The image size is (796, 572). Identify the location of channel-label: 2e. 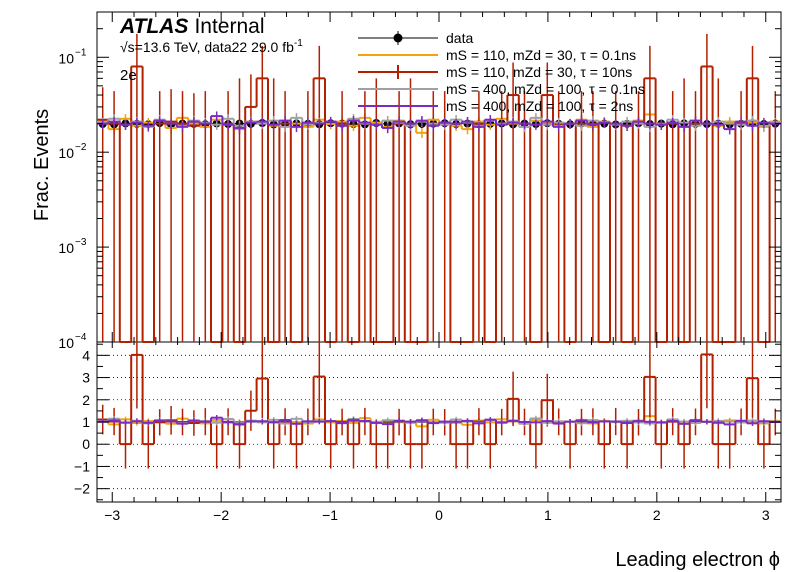
(128, 75).